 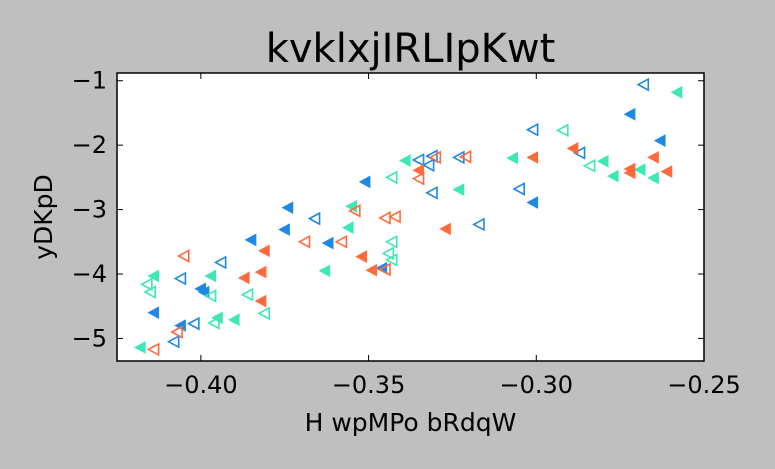 What do you see at coordinates (411, 49) in the screenshot?
I see `chart-title: kvklxjIRLIpKwt` at bounding box center [411, 49].